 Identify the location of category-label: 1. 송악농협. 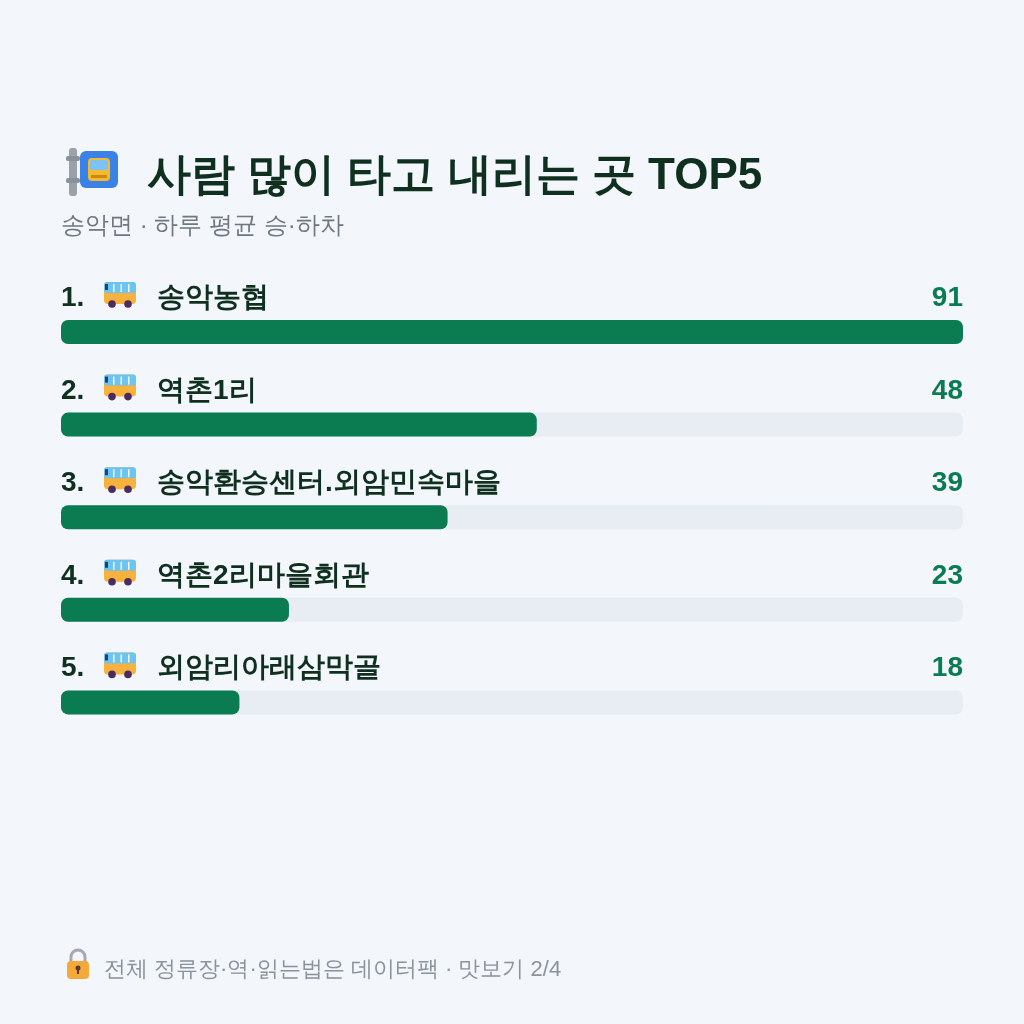
(165, 296).